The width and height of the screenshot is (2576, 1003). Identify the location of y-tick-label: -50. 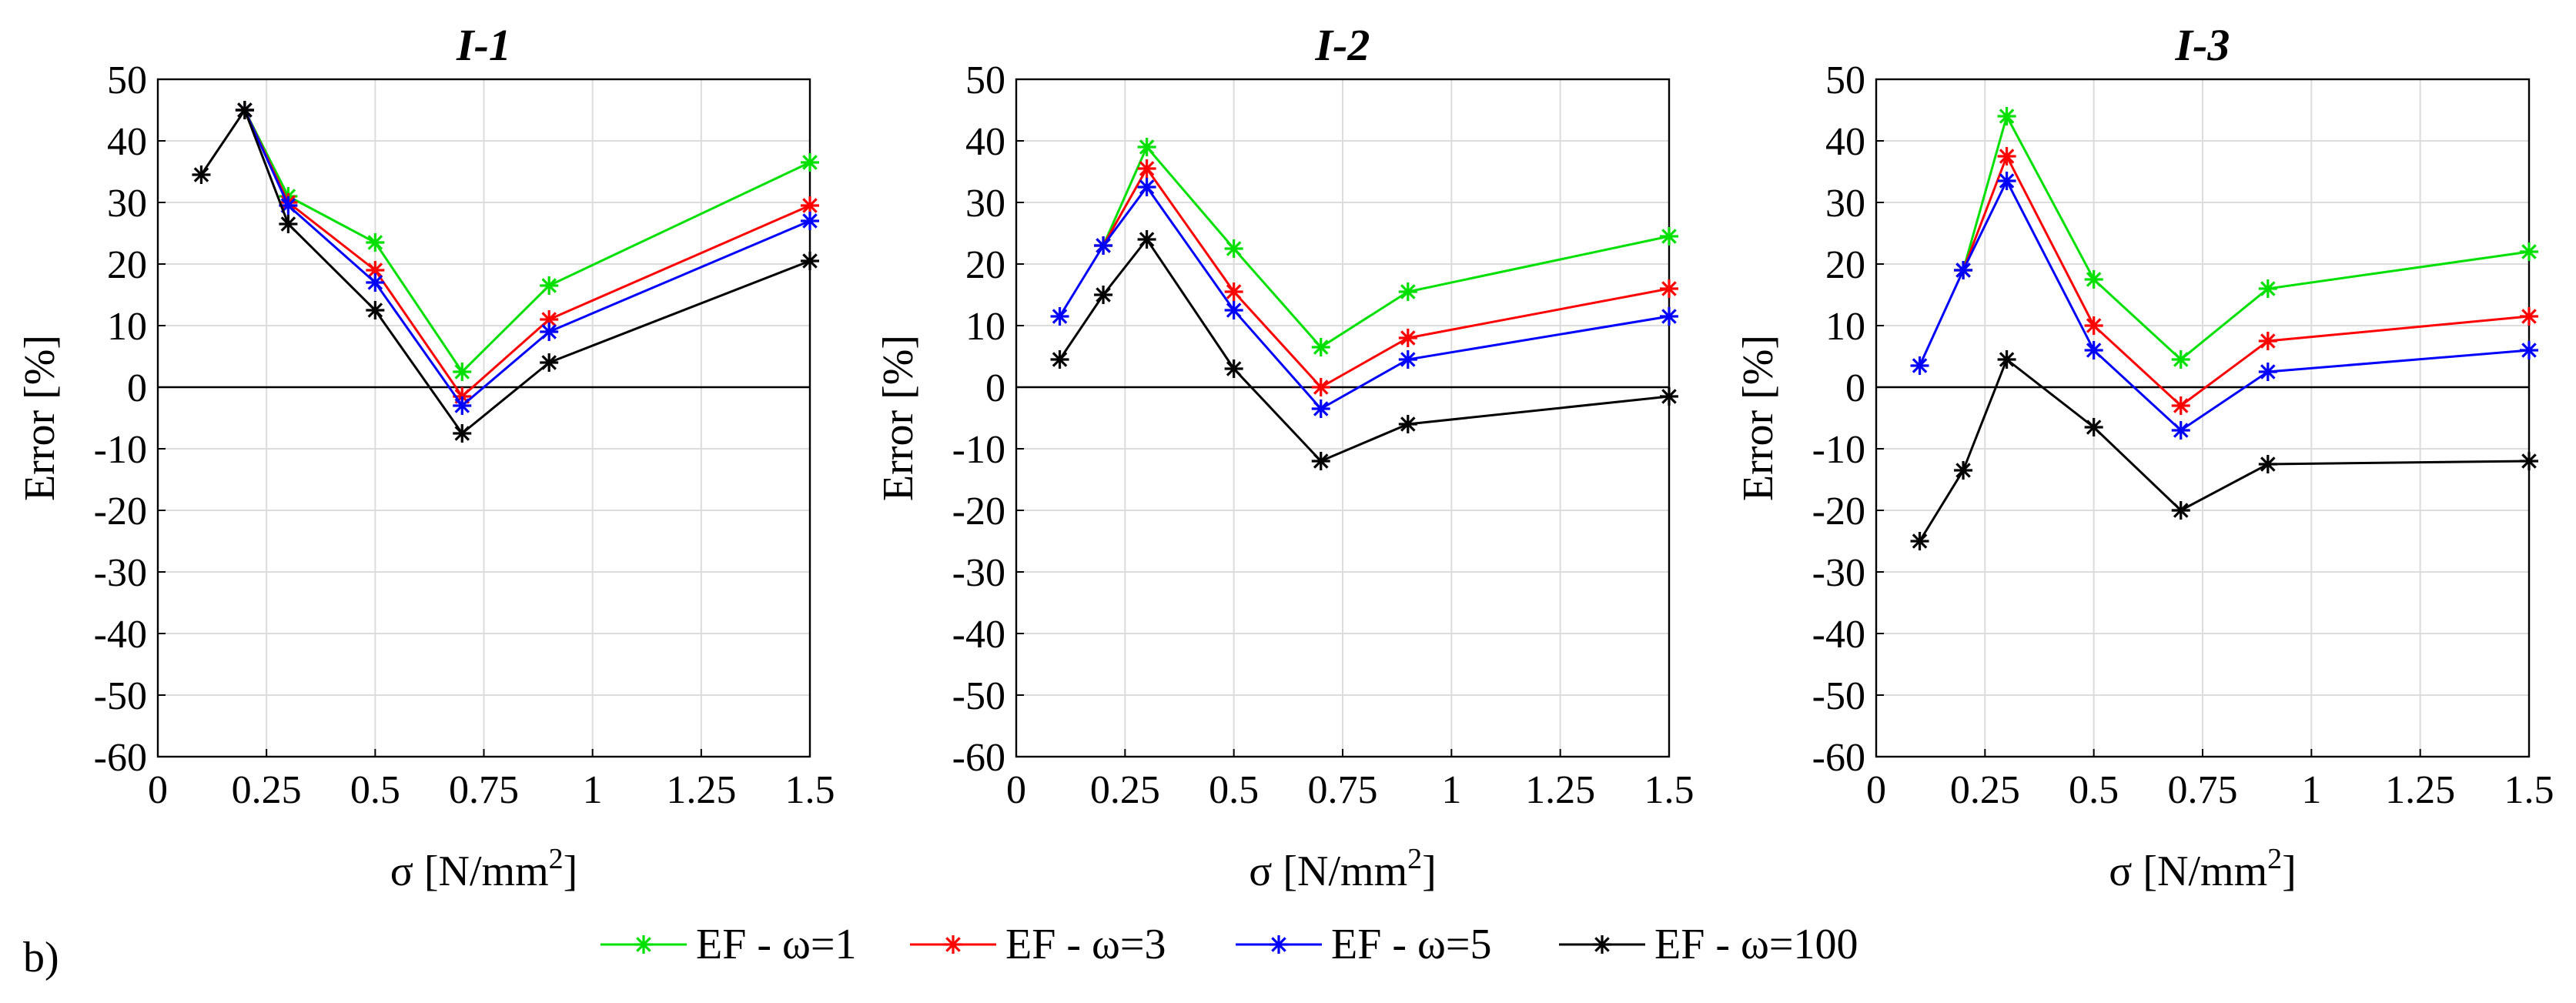
(120, 696).